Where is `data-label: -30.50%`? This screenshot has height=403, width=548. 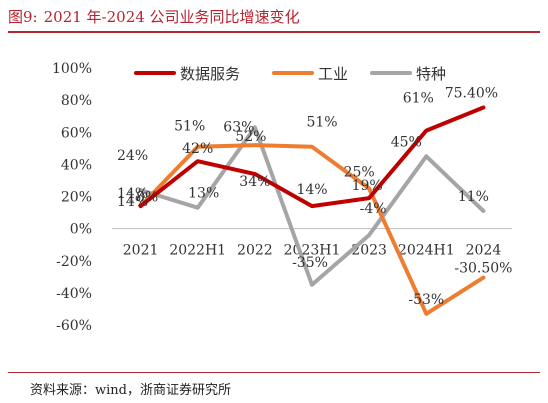 data-label: -30.50% is located at coordinates (483, 269).